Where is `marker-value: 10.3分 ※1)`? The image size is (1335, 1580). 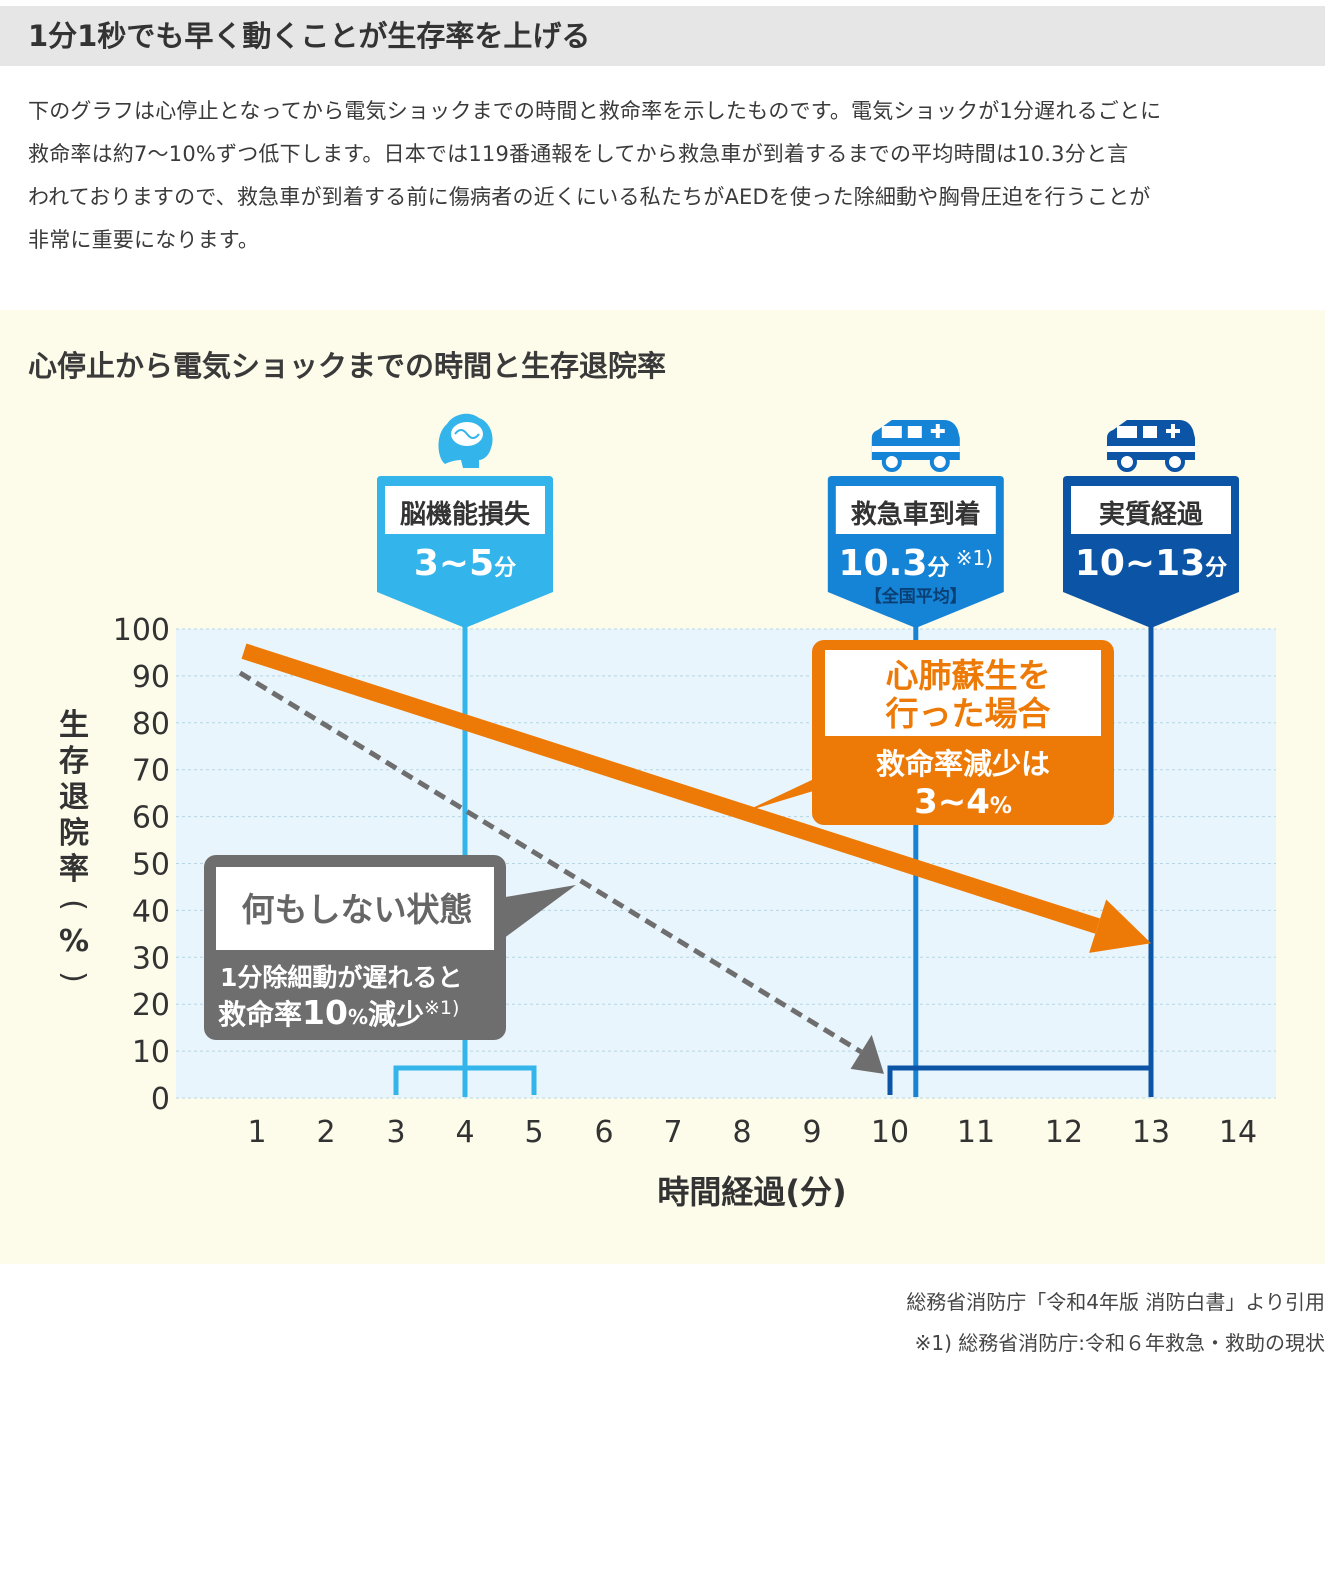
marker-value: 10.3分 ※1) is located at coordinates (916, 563).